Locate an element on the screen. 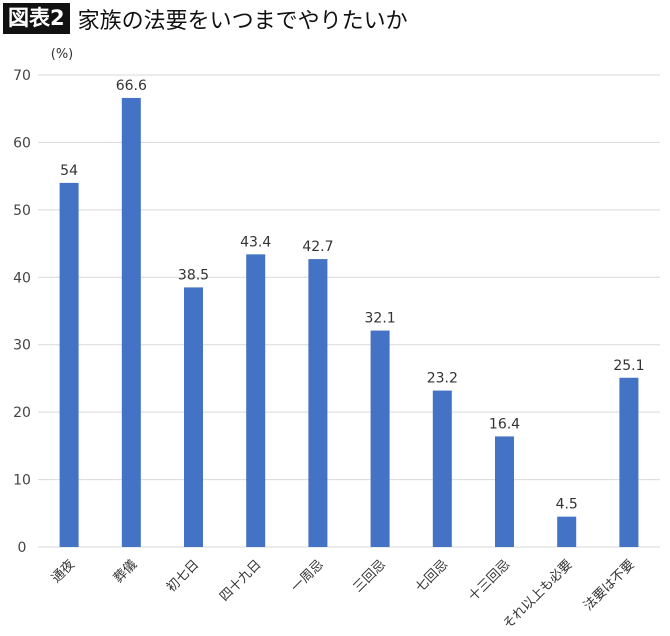  data-label: 23.2 is located at coordinates (442, 379).